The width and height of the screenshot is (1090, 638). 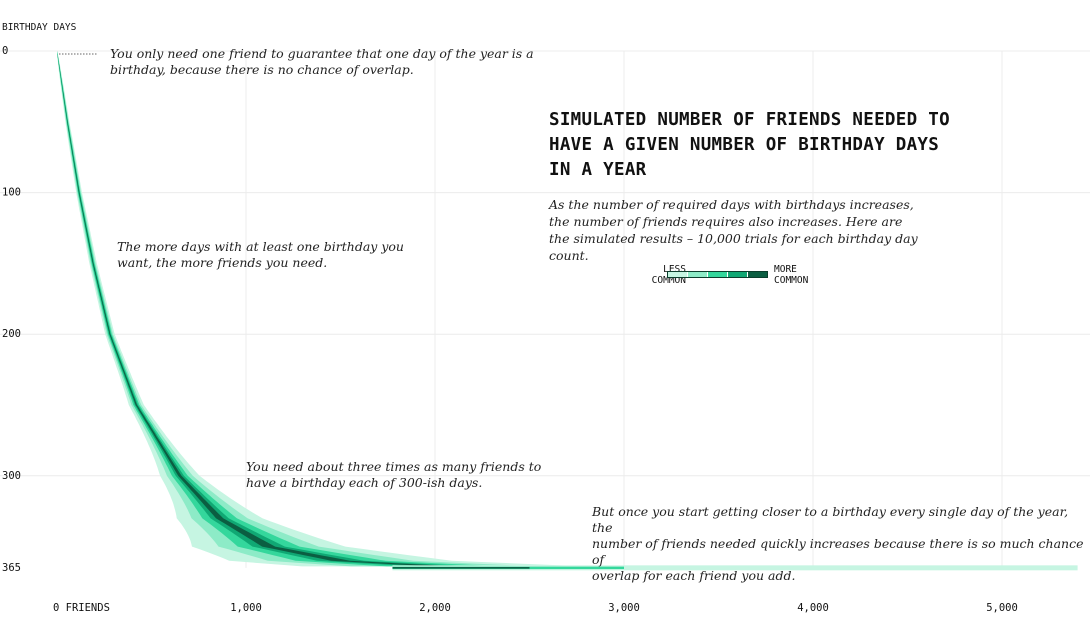 I want to click on annotation-line: have a birthday each of 300-ish days., so click(x=364, y=482).